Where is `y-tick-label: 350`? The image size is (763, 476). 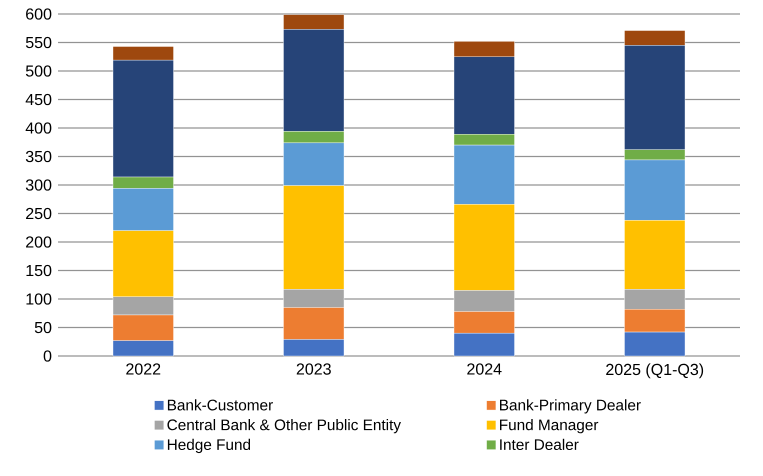 y-tick-label: 350 is located at coordinates (39, 156).